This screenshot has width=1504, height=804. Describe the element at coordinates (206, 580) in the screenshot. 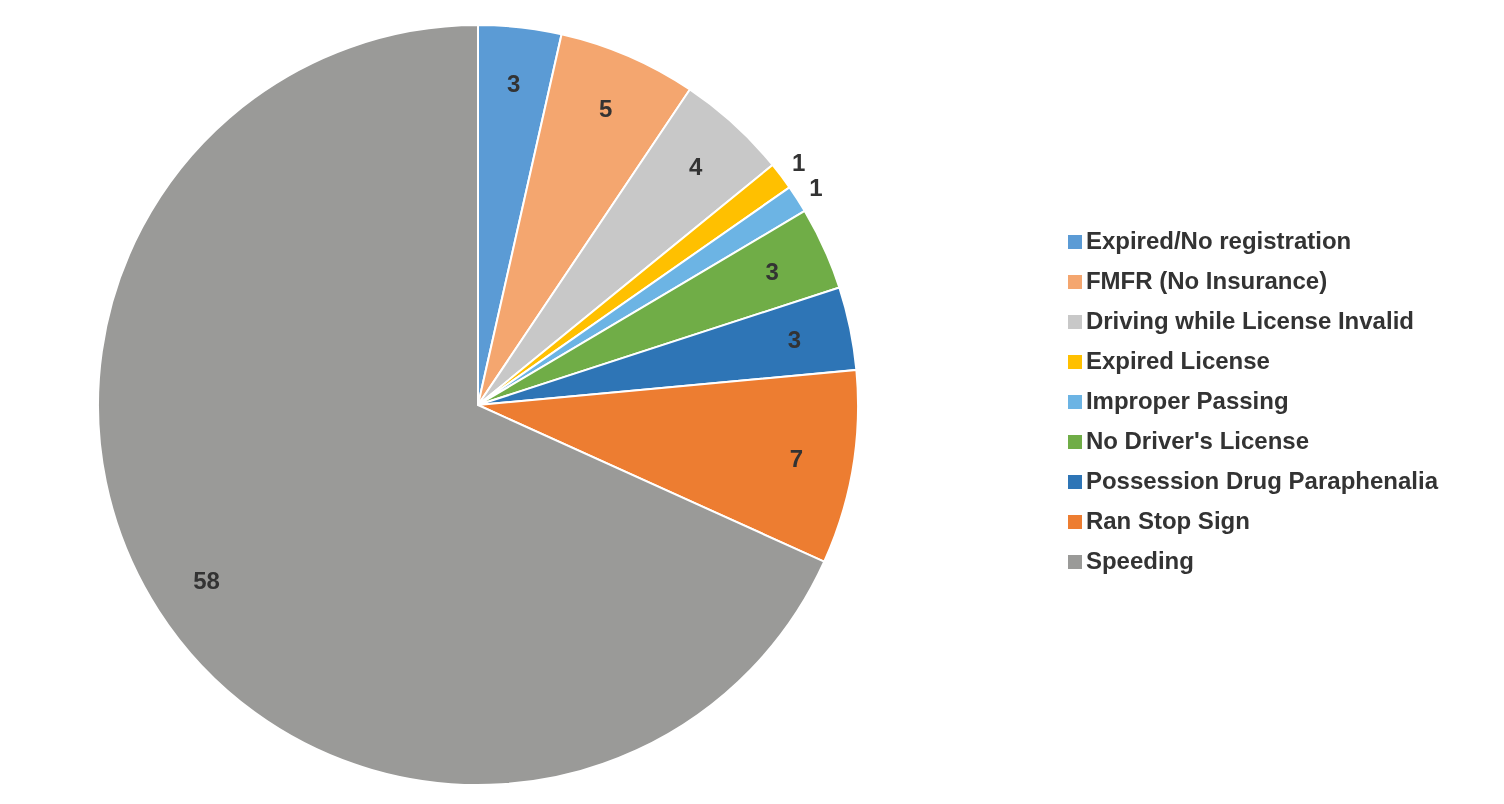

I see `data-label: 58` at that location.